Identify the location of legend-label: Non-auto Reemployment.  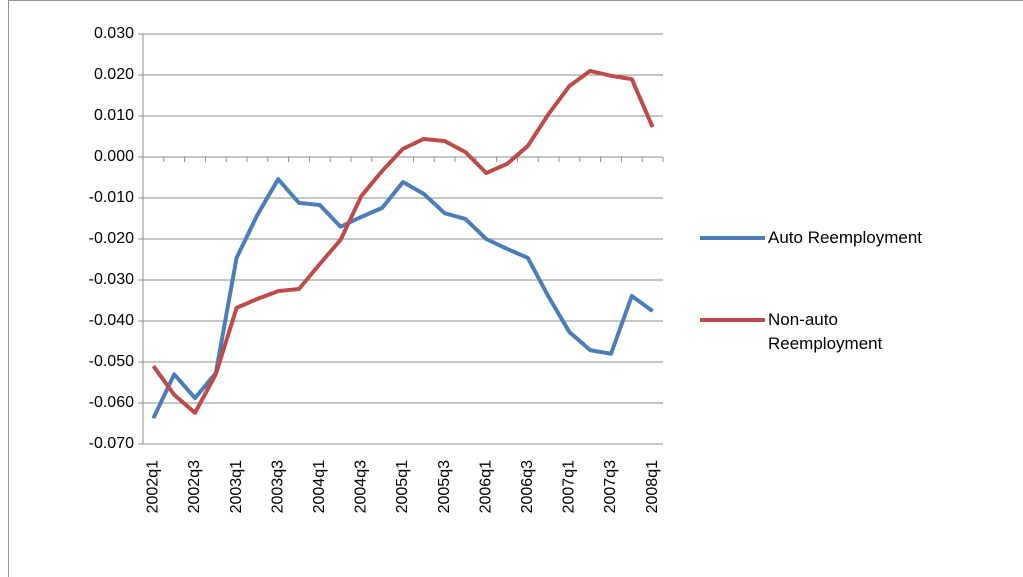
(825, 331).